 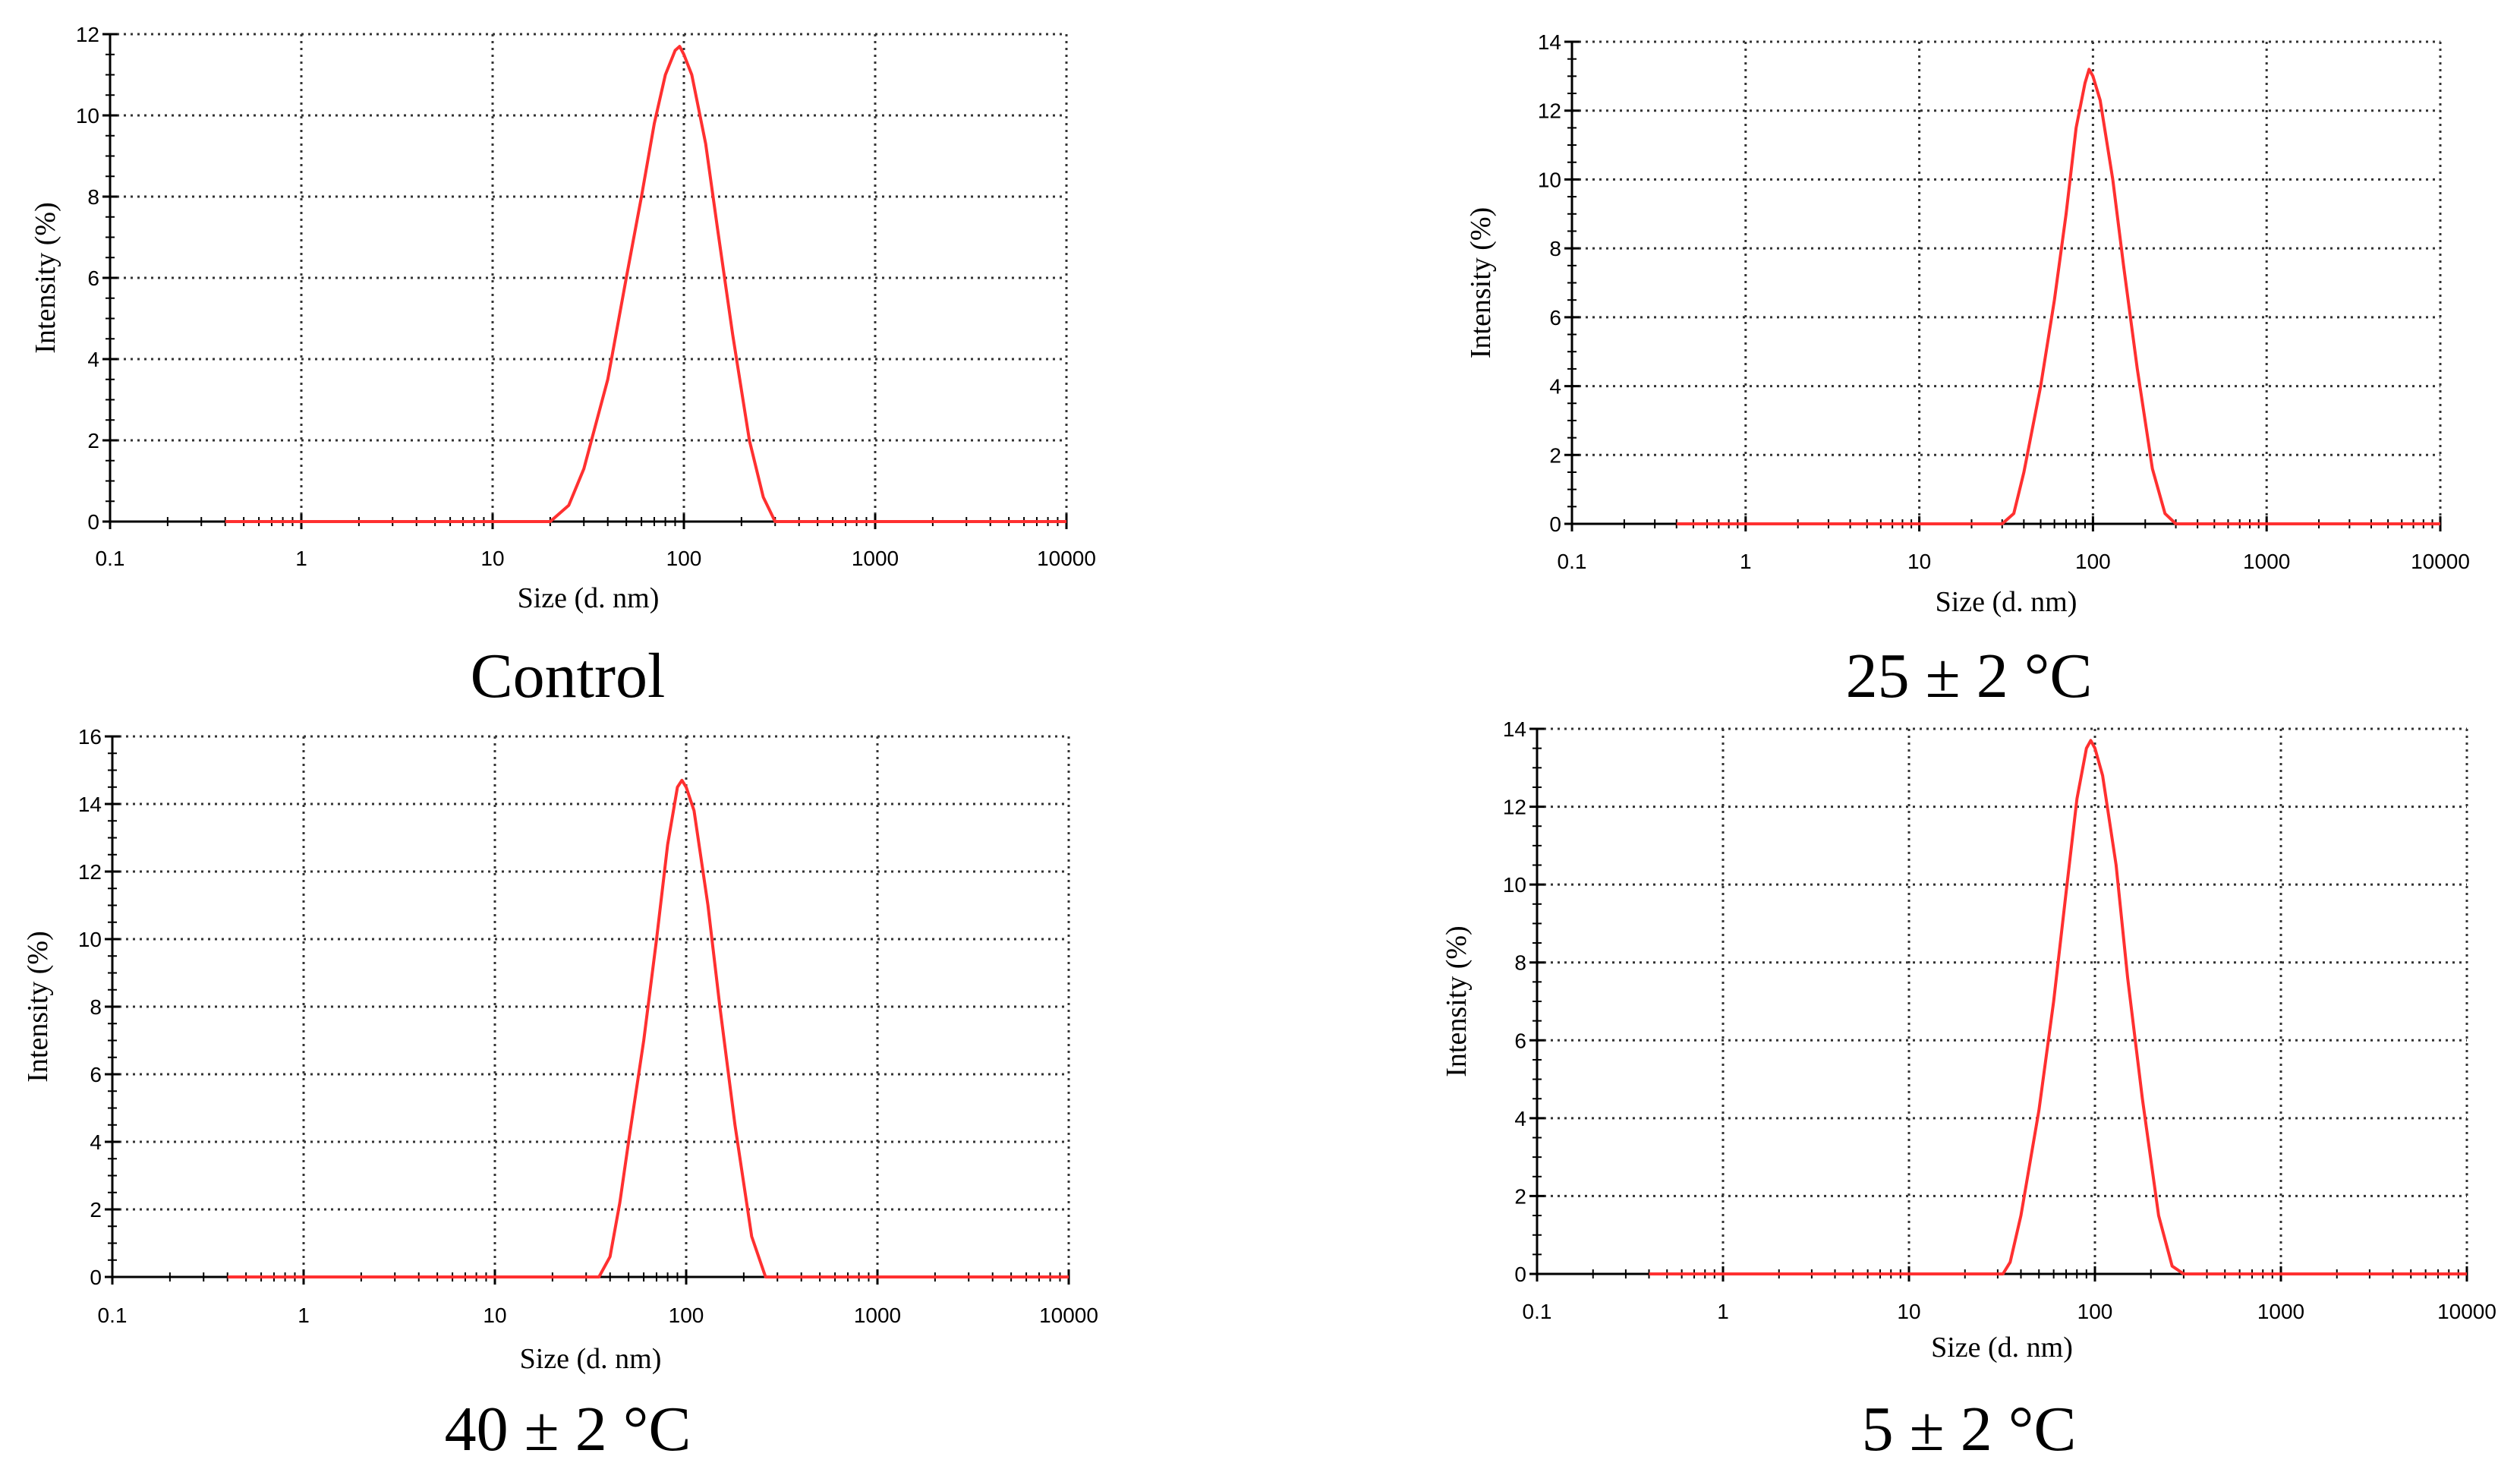 I want to click on panel-caption: Control, so click(x=568, y=676).